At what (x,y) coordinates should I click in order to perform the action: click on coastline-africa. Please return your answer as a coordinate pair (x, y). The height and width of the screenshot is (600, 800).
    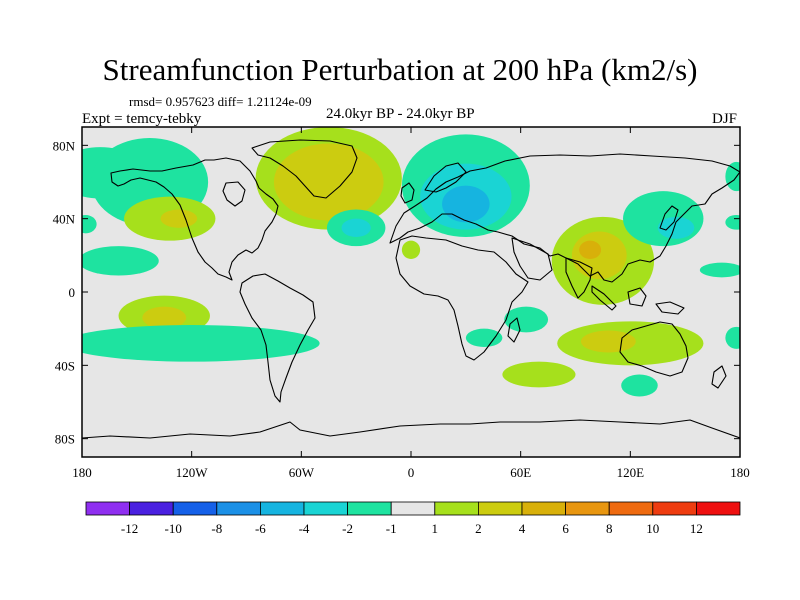
    Looking at the image, I should click on (462, 298).